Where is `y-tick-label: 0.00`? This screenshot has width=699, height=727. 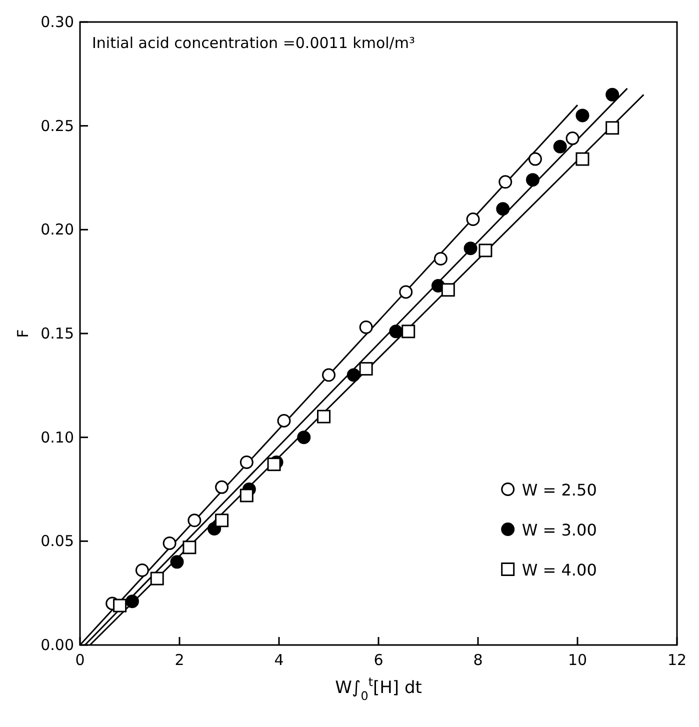 y-tick-label: 0.00 is located at coordinates (57, 645).